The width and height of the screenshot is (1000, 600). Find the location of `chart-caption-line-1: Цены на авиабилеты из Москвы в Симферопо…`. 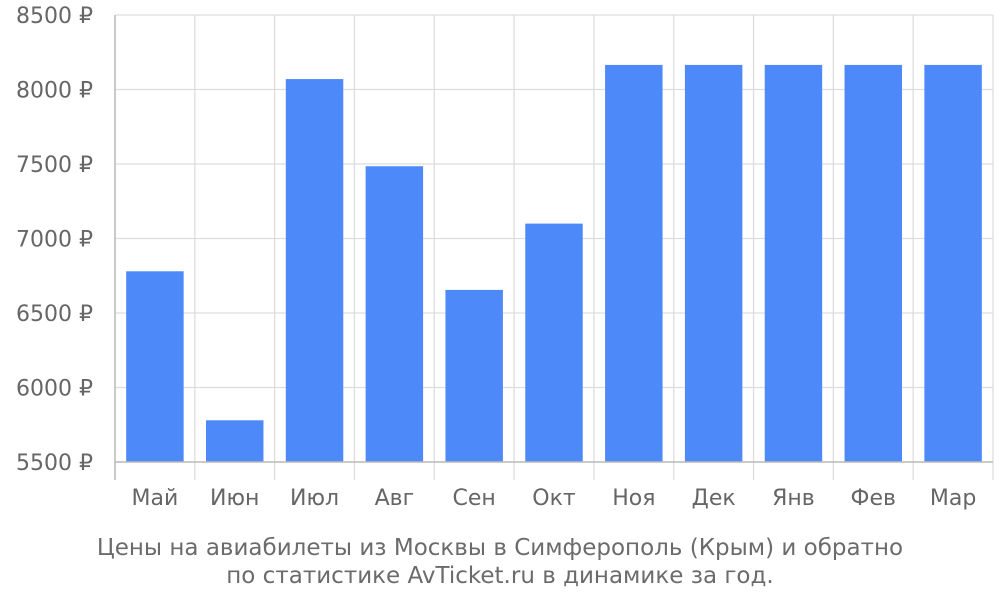

chart-caption-line-1: Цены на авиабилеты из Москвы в Симферопо… is located at coordinates (500, 548).